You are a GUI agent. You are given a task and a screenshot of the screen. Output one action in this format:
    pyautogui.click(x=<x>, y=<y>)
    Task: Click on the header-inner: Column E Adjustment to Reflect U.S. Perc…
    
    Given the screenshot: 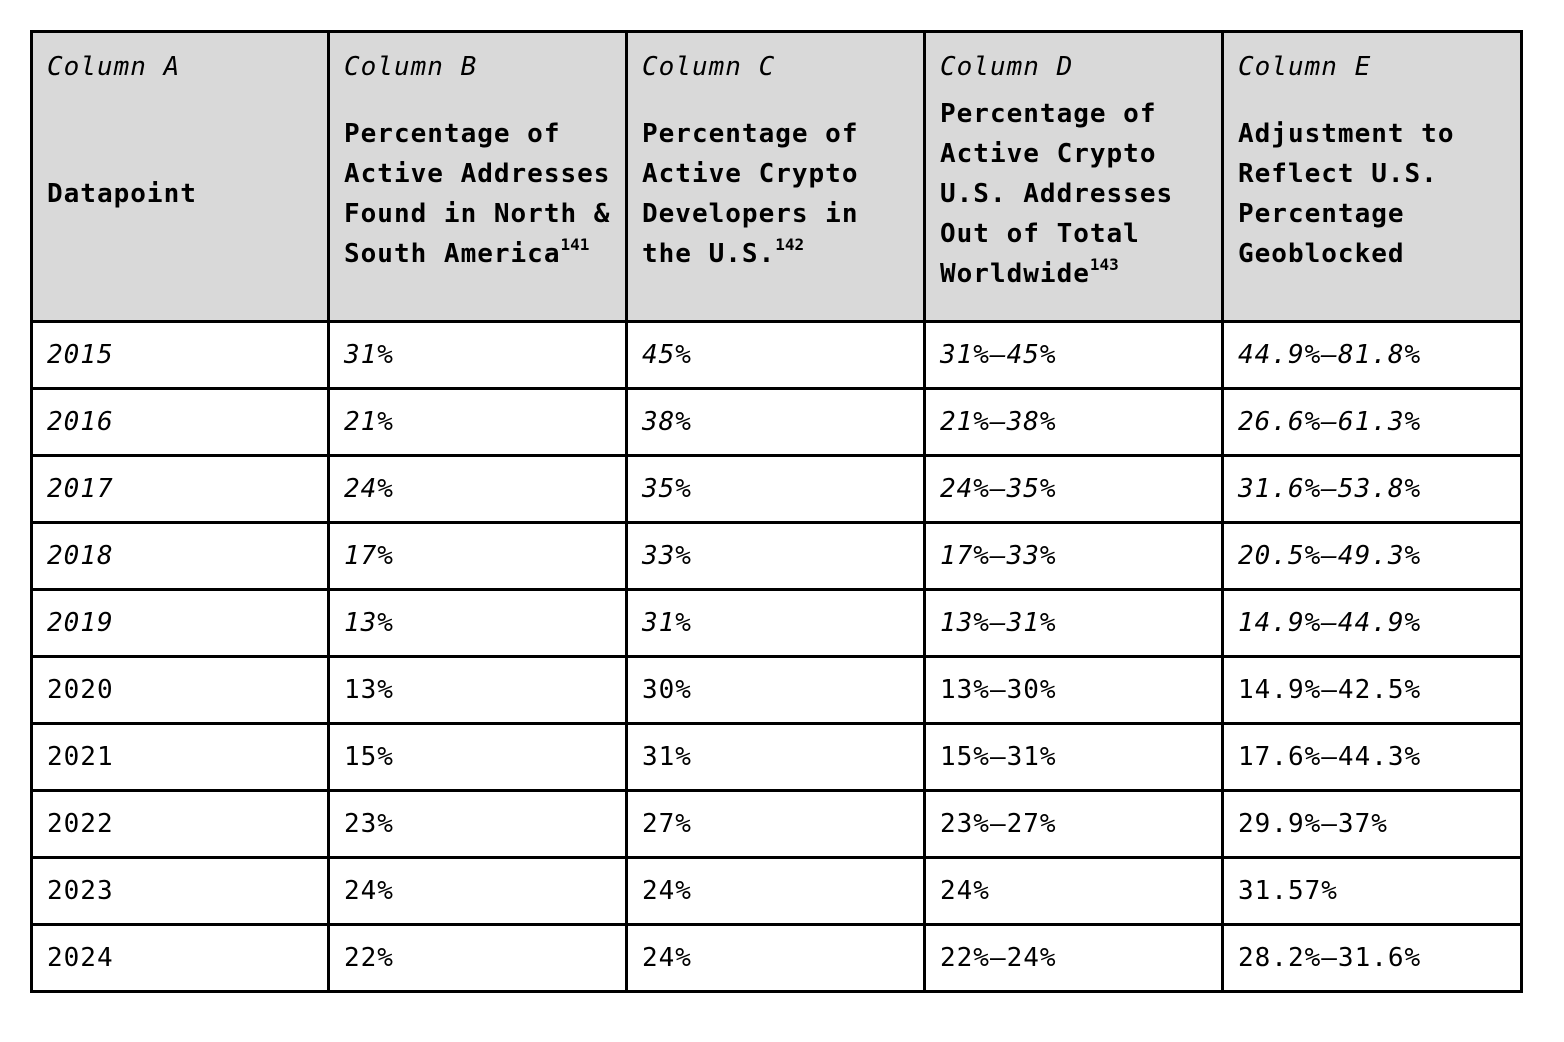 What is the action you would take?
    pyautogui.click(x=1375, y=178)
    